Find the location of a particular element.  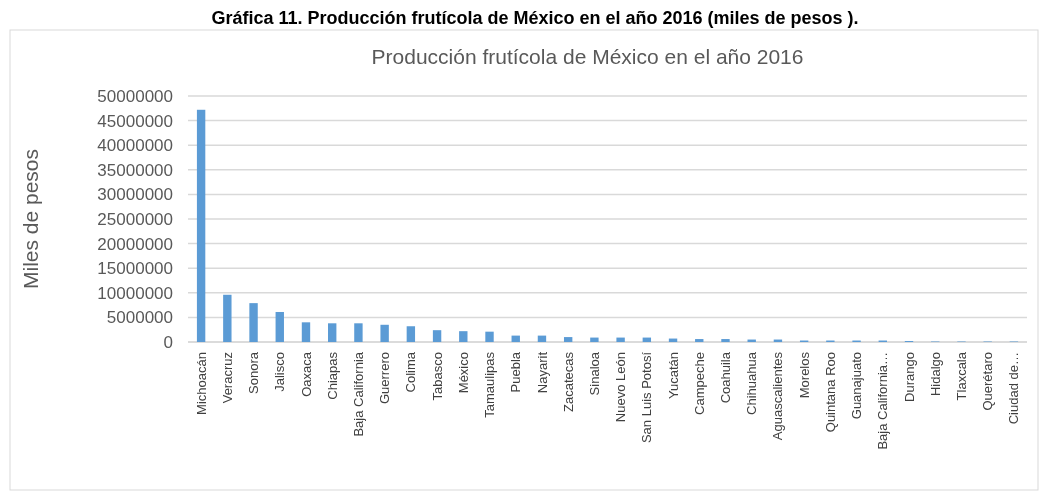

x-tick-label: Colima is located at coordinates (411, 372).